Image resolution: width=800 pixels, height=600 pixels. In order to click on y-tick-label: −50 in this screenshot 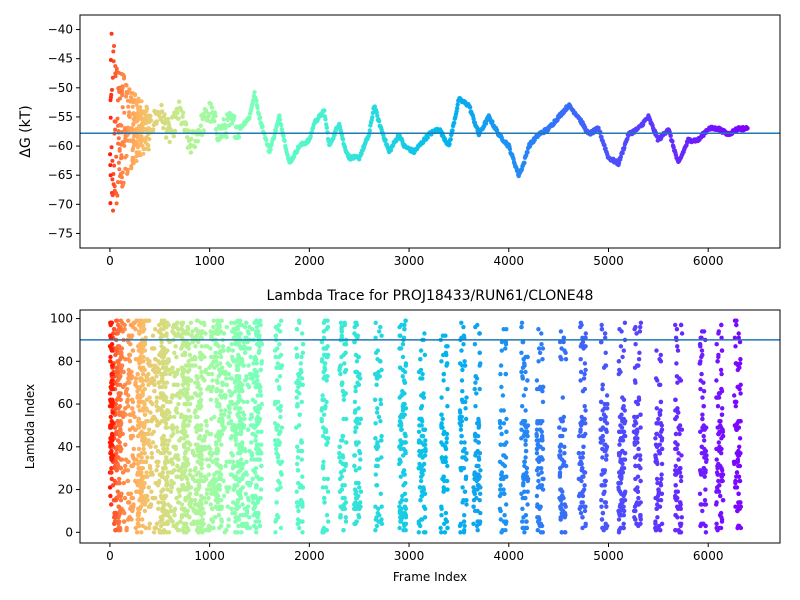, I will do `click(60, 88)`.